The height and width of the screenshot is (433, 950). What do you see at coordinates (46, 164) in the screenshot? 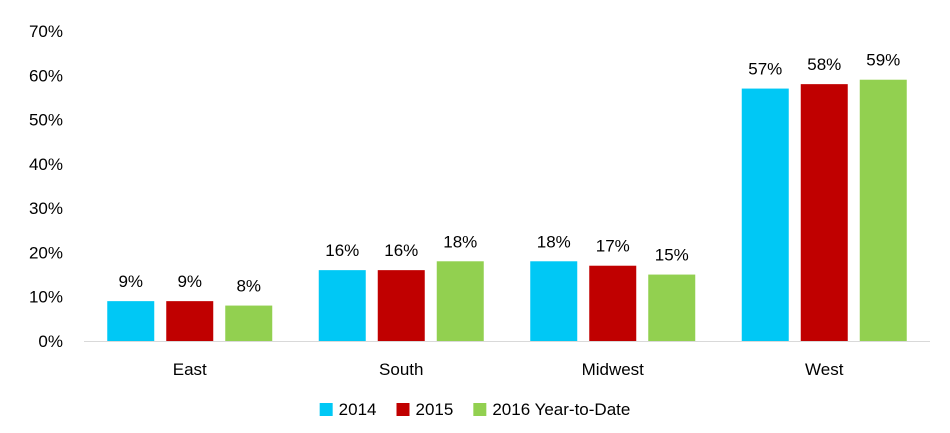
I see `y-tick-label: 40%` at bounding box center [46, 164].